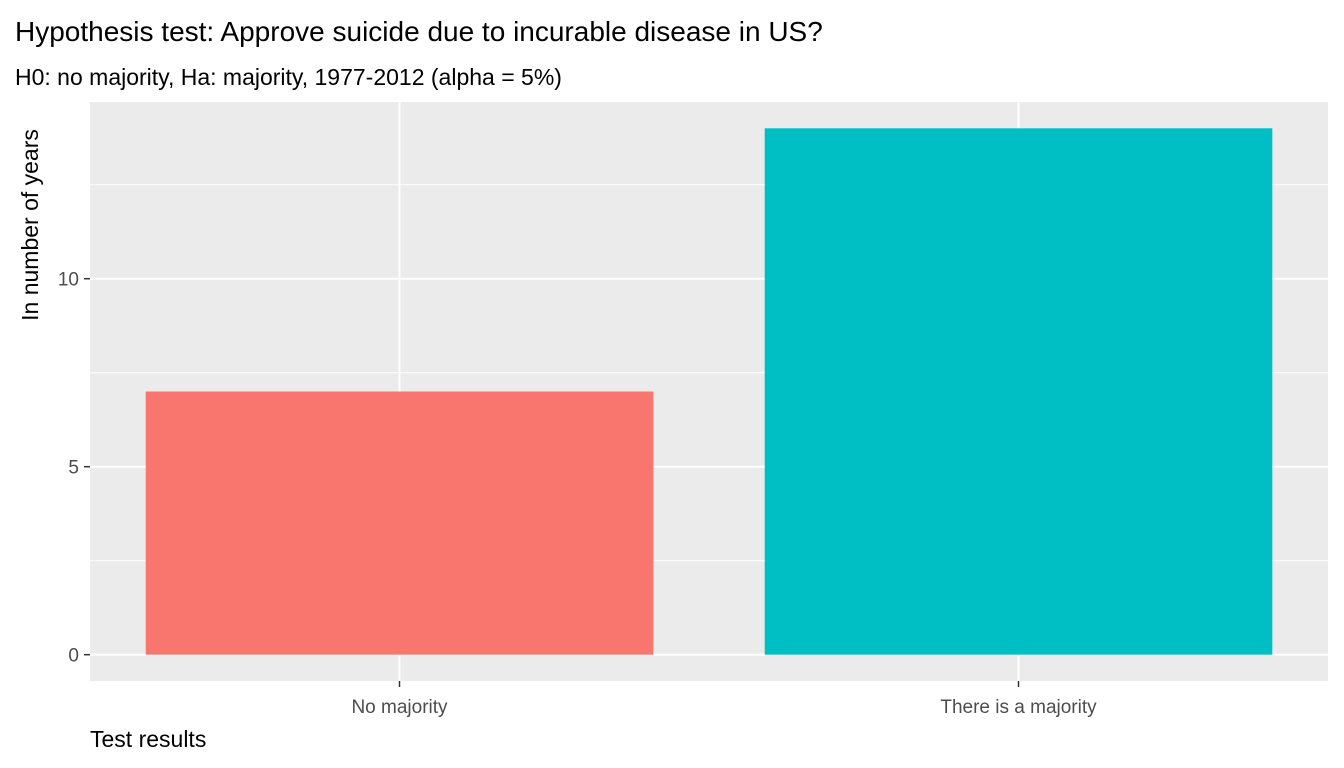  What do you see at coordinates (1018, 707) in the screenshot?
I see `x-tick-label: There is a majority` at bounding box center [1018, 707].